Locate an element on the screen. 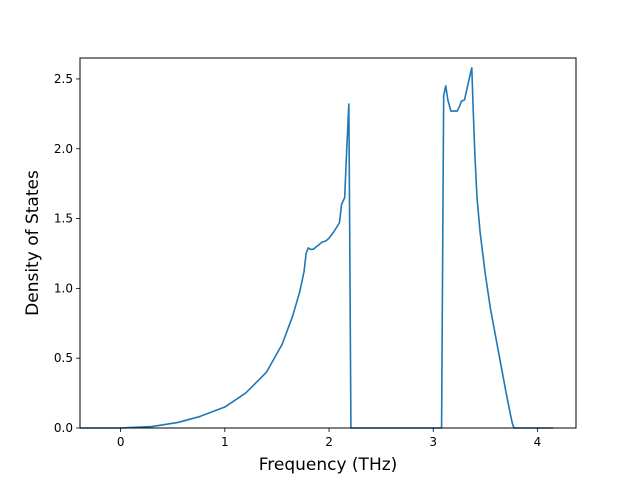 This screenshot has height=480, width=640. x-tick-label: 2 is located at coordinates (329, 442).